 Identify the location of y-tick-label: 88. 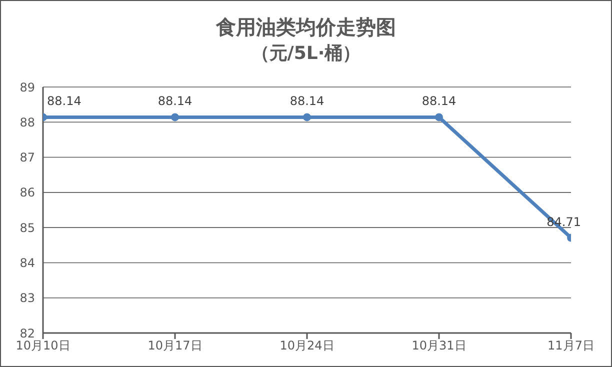
(27, 122).